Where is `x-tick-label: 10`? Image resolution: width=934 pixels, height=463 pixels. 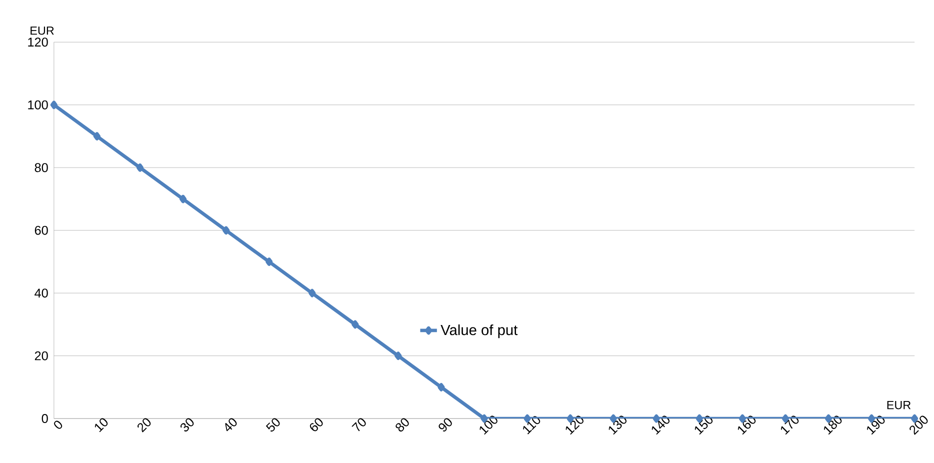
x-tick-label: 10 is located at coordinates (101, 425).